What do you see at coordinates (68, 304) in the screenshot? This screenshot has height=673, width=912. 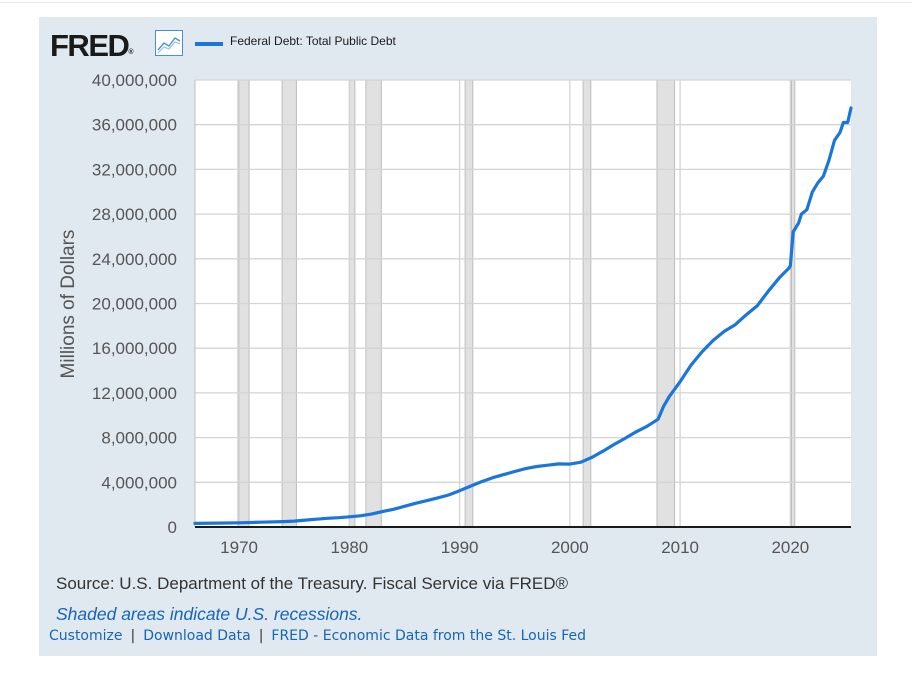 I see `y-axis-title: Millions of Dollars` at bounding box center [68, 304].